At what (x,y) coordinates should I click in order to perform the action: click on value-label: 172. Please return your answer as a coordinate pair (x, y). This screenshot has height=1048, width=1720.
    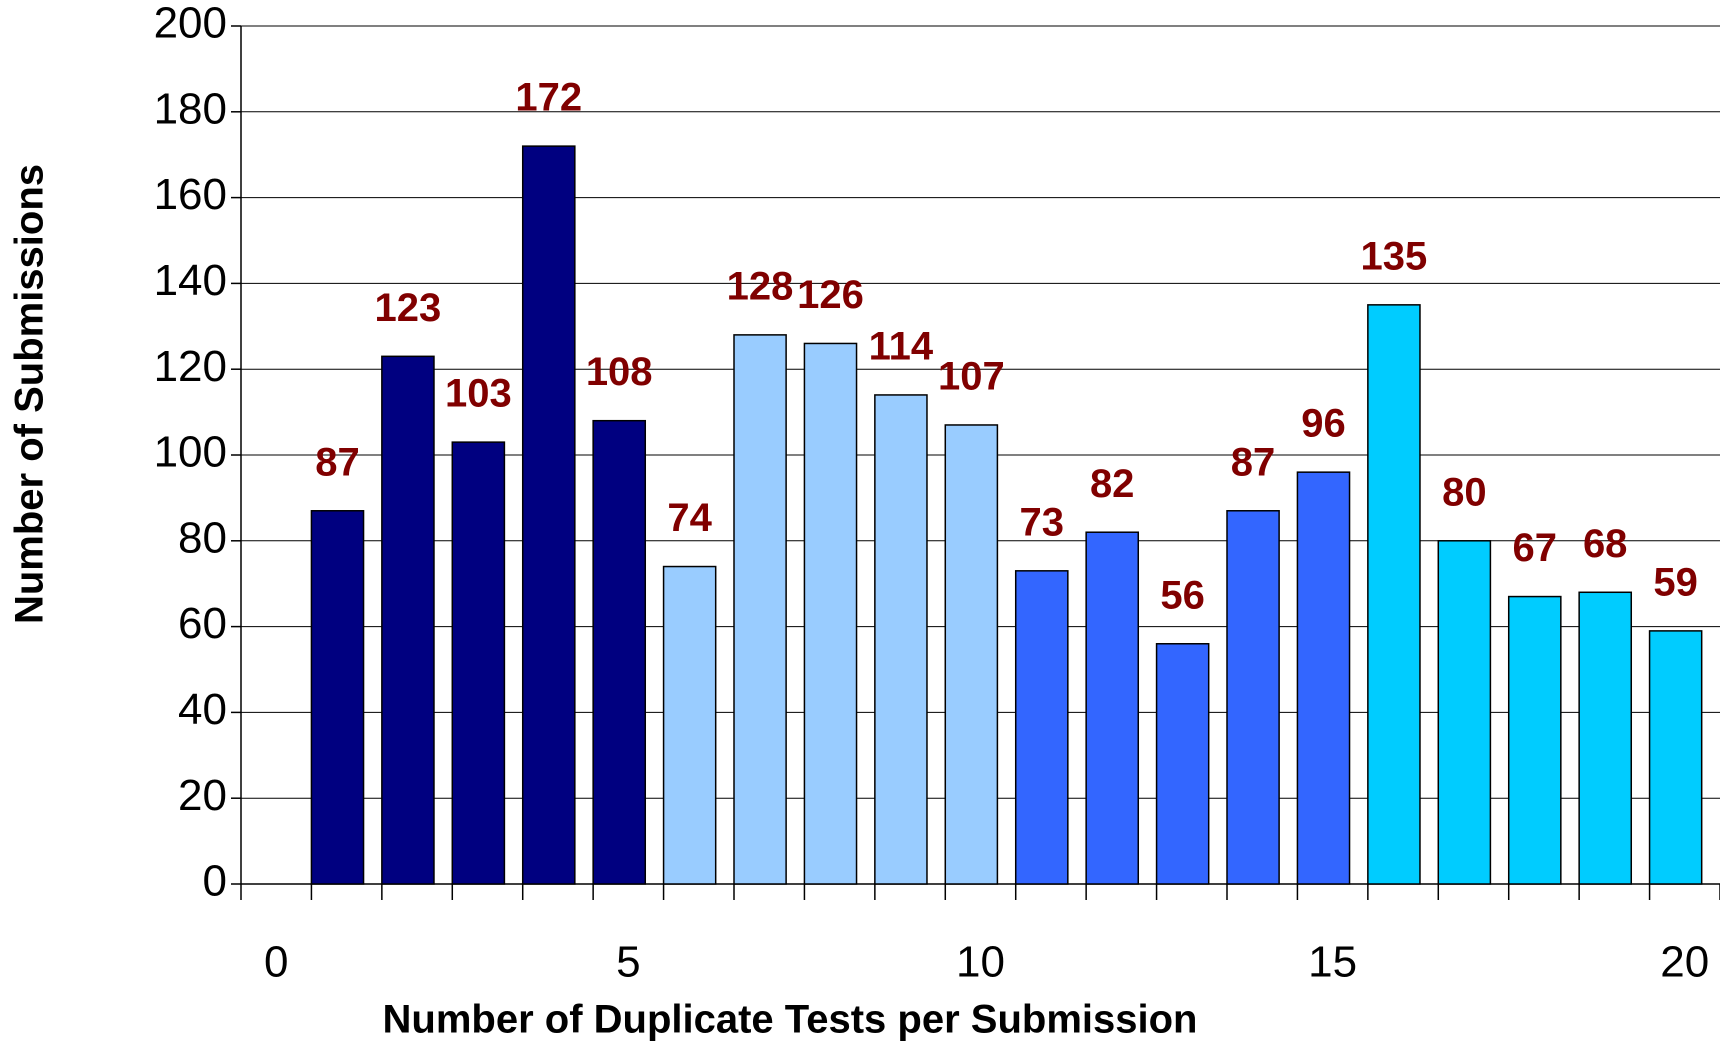
    Looking at the image, I should click on (548, 98).